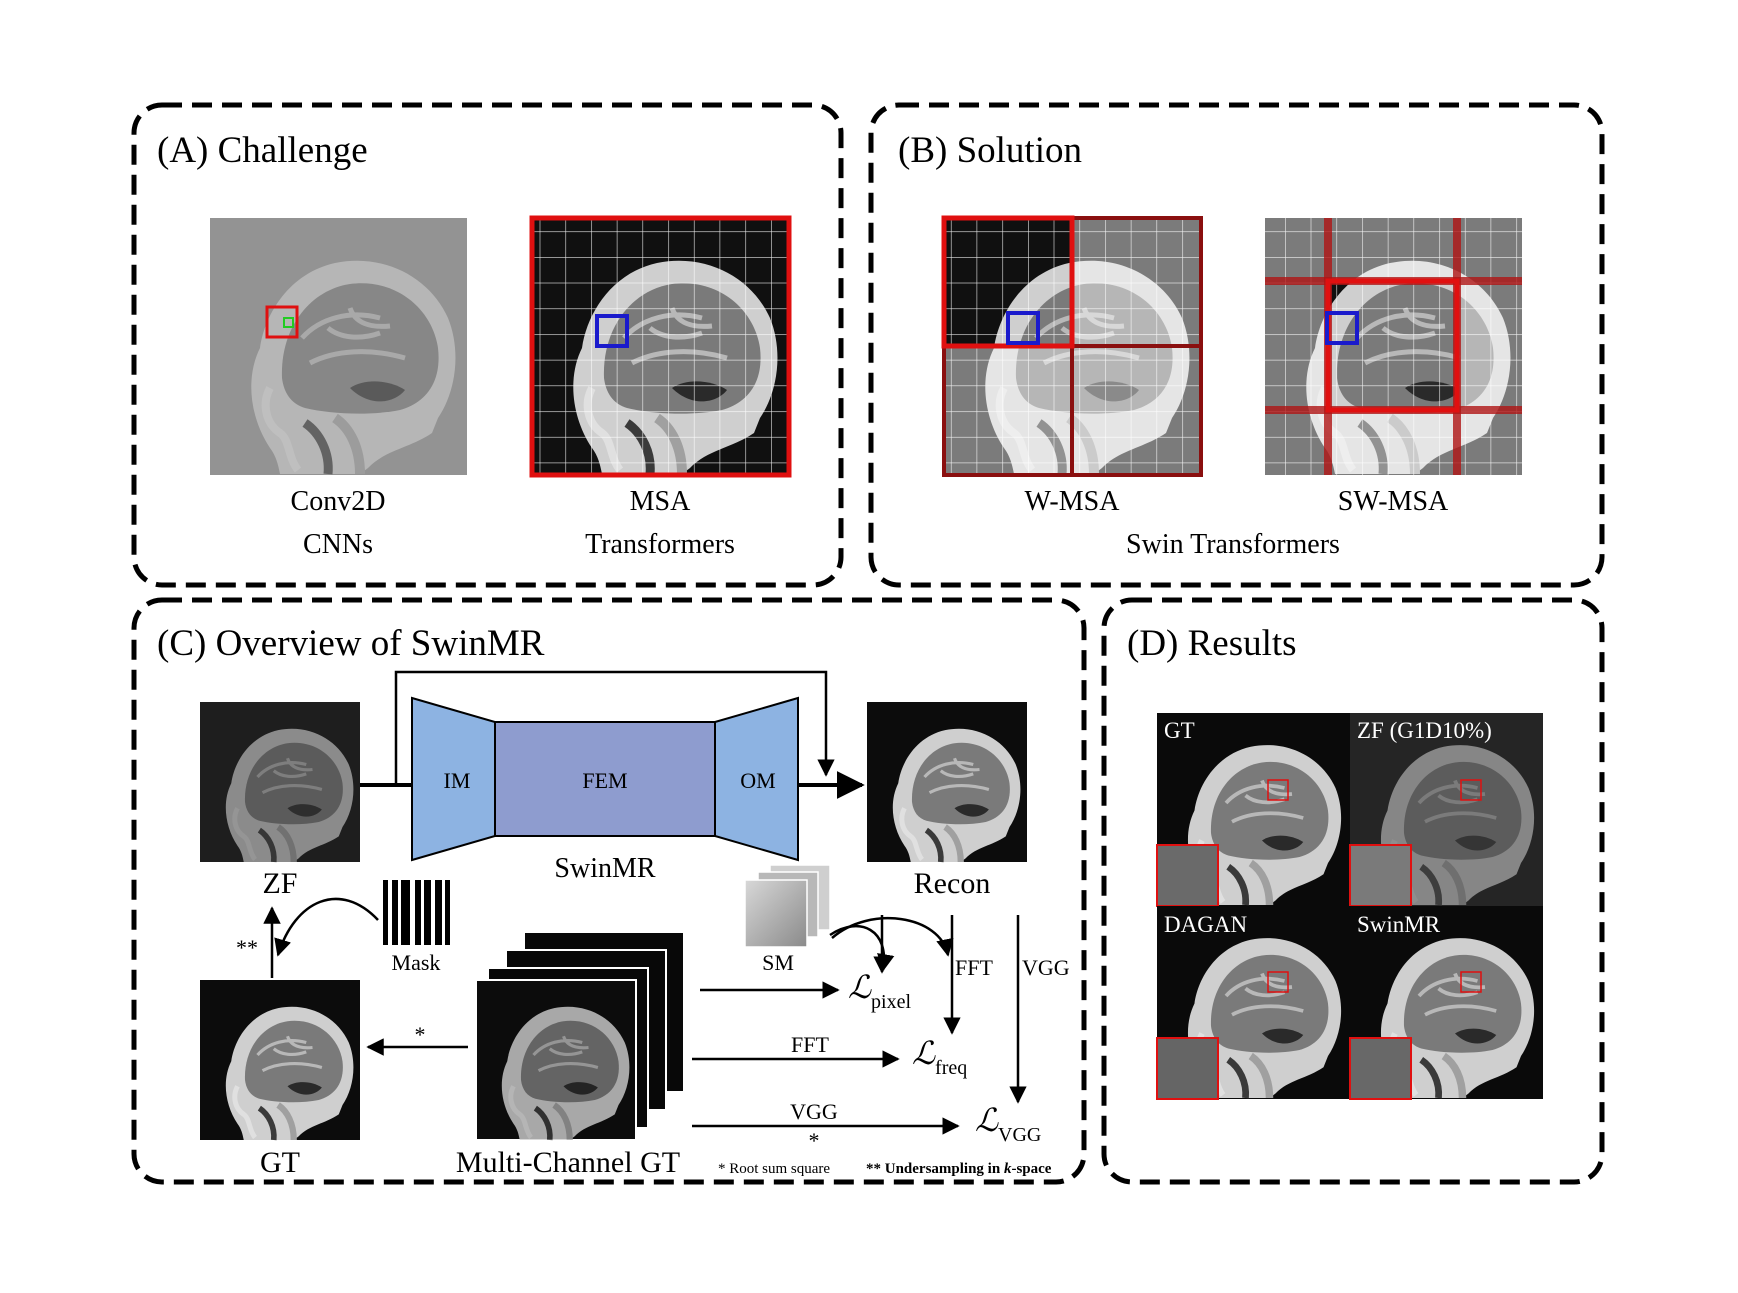  Describe the element at coordinates (326, 927) in the screenshot. I see `mask-to-arrow-curve` at that location.